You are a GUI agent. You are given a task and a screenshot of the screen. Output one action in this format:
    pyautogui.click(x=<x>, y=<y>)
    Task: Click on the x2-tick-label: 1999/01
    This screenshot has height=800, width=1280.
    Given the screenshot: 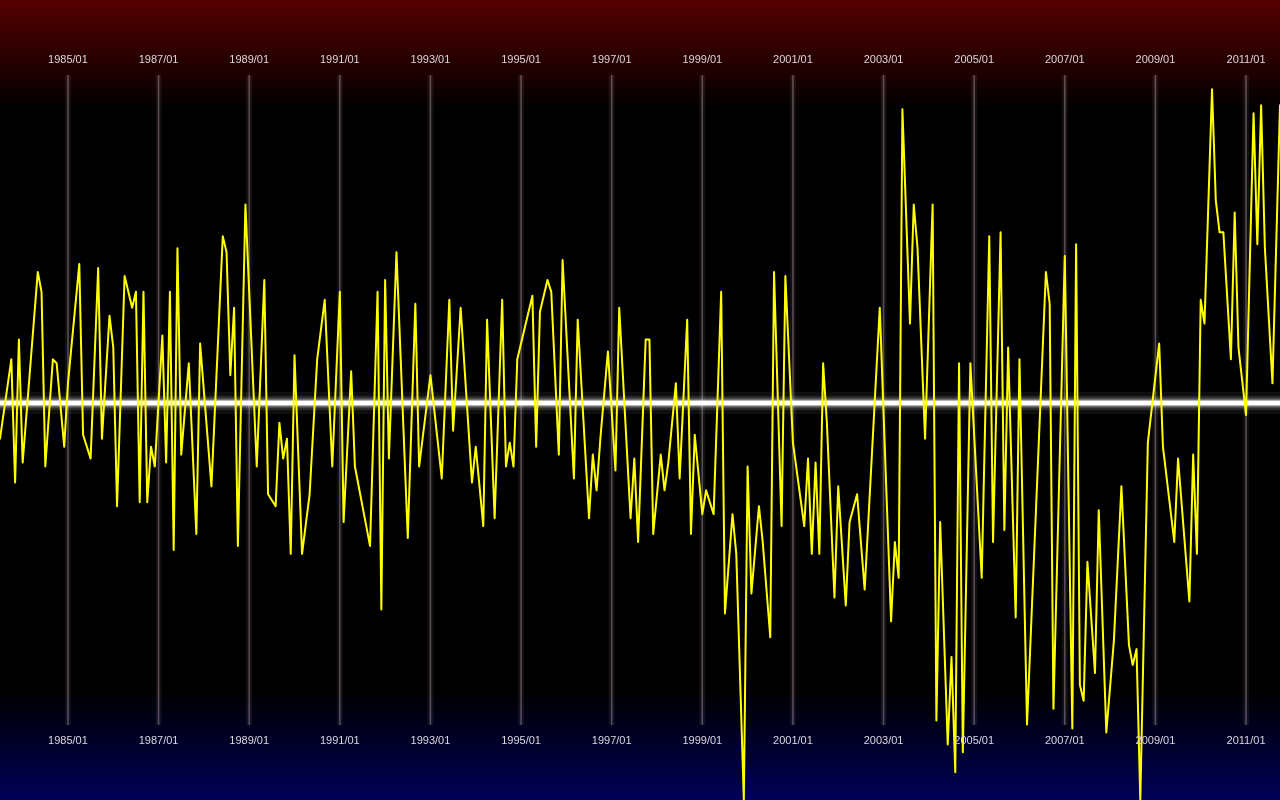 What is the action you would take?
    pyautogui.click(x=702, y=59)
    